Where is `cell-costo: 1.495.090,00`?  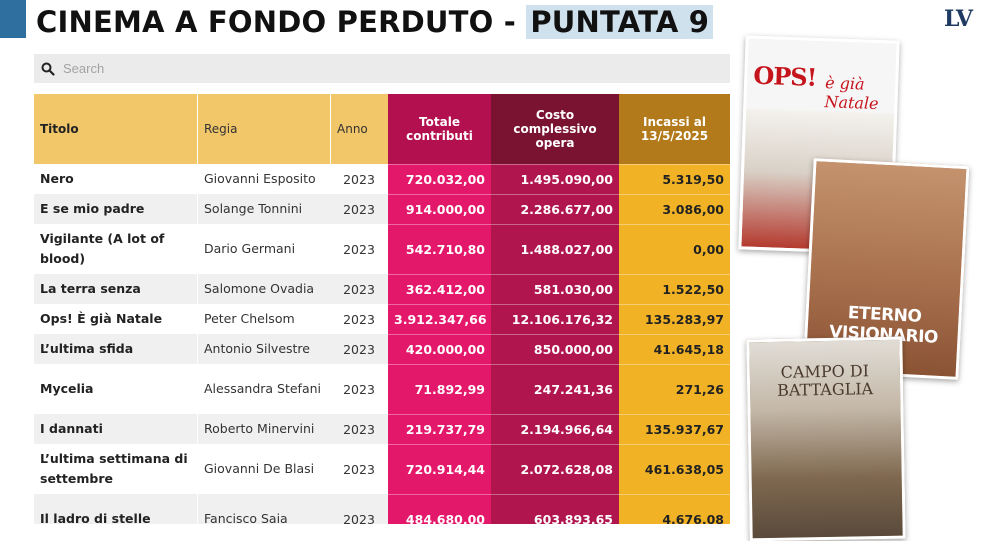
cell-costo: 1.495.090,00 is located at coordinates (555, 179).